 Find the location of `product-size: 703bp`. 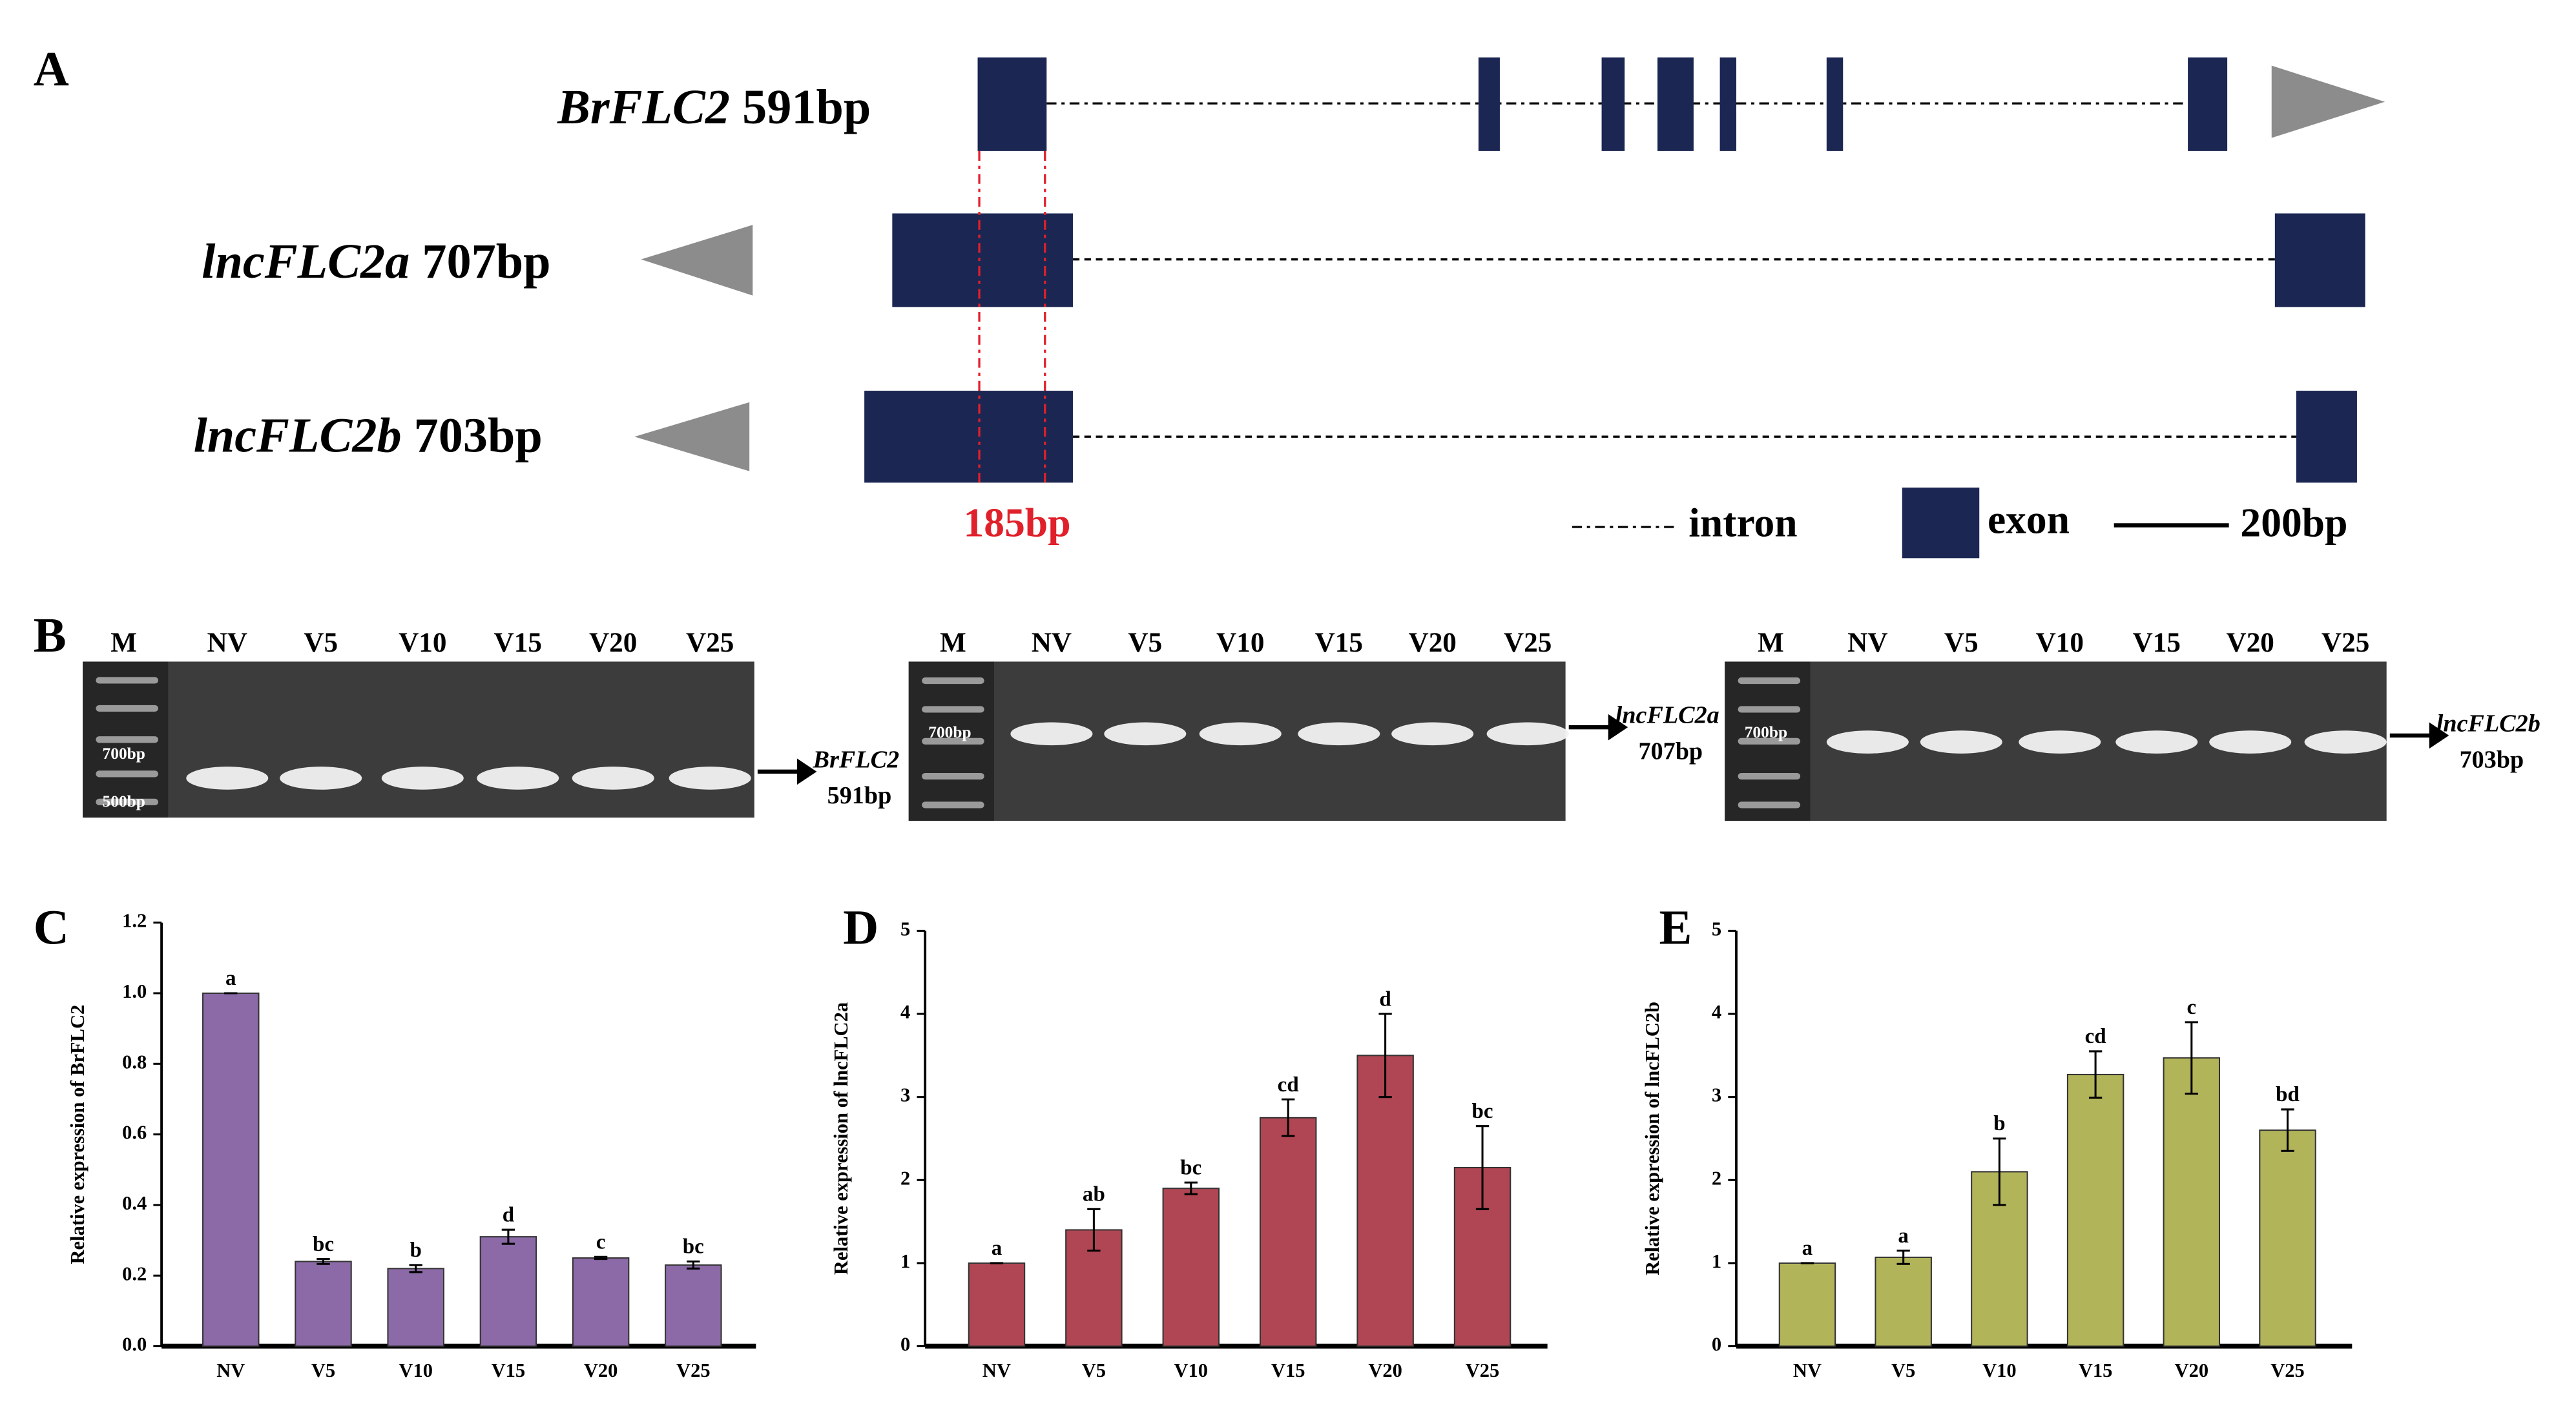

product-size: 703bp is located at coordinates (2492, 759).